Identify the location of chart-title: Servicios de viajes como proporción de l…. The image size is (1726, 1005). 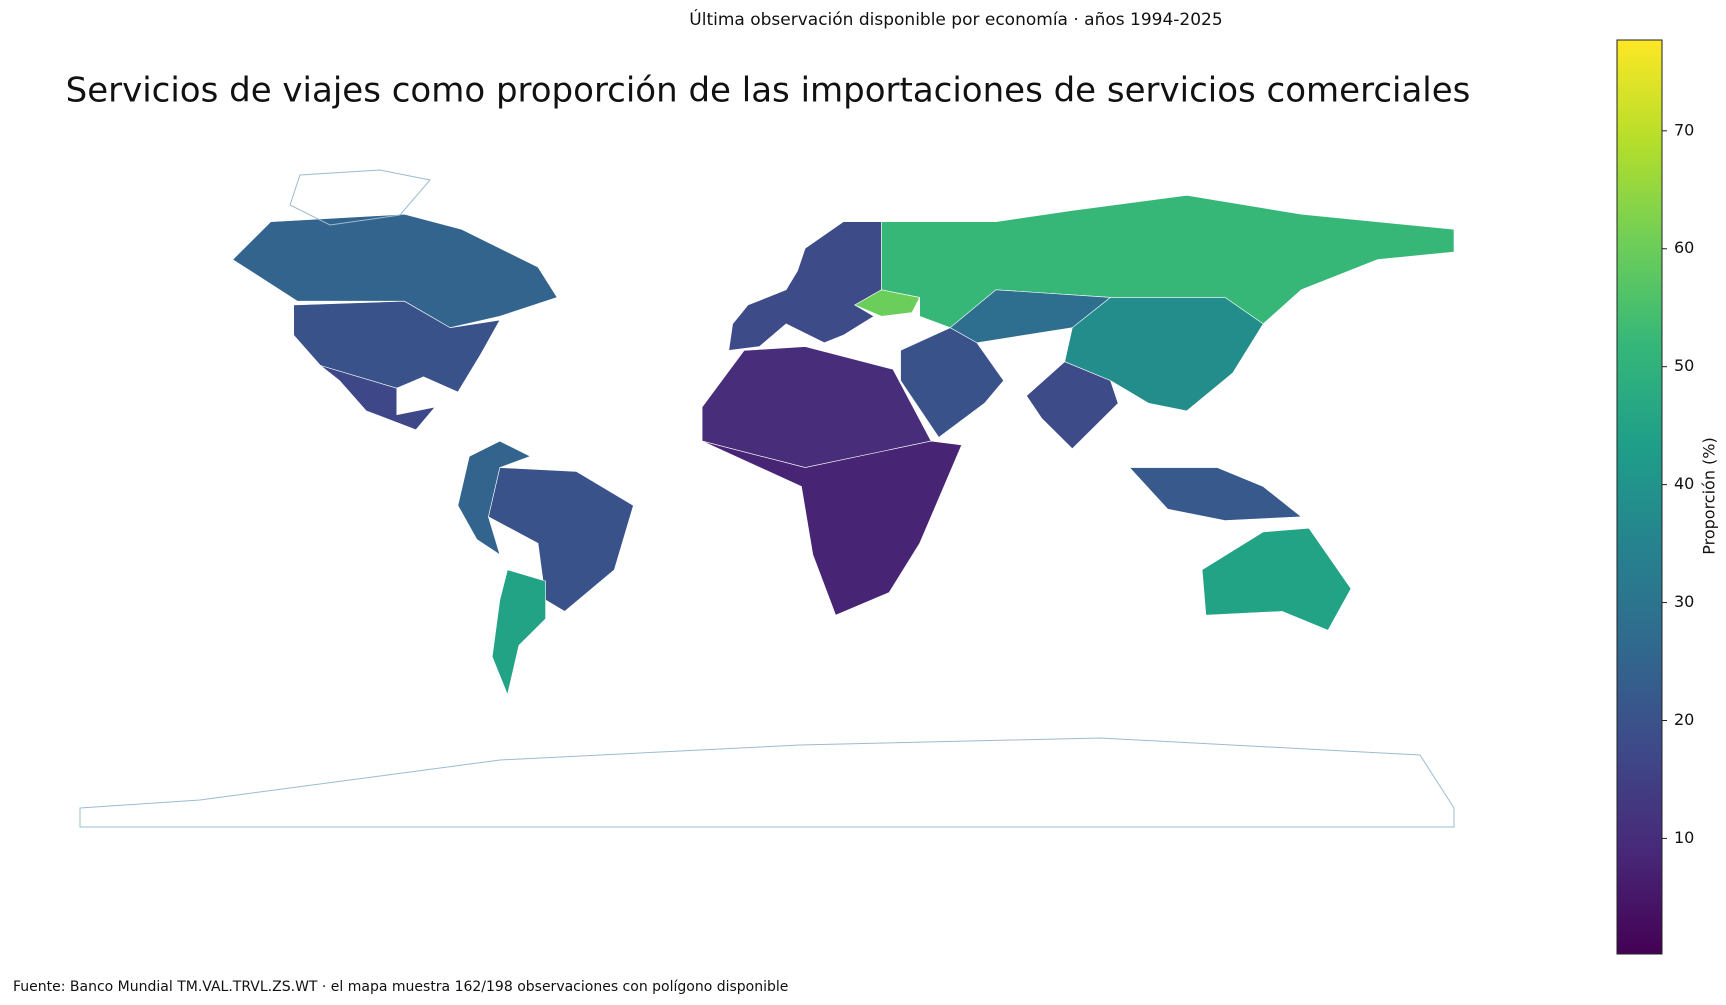
(768, 91).